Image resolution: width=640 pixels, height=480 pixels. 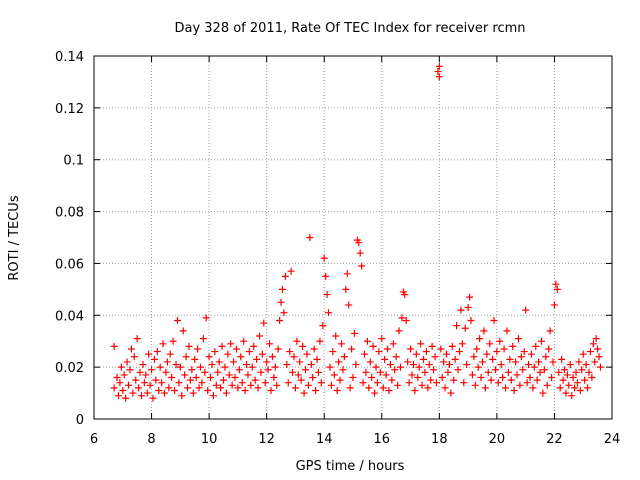 What do you see at coordinates (355, 439) in the screenshot?
I see `x-tick-labels: 6 8 10 12 14 16 18 20 22 24` at bounding box center [355, 439].